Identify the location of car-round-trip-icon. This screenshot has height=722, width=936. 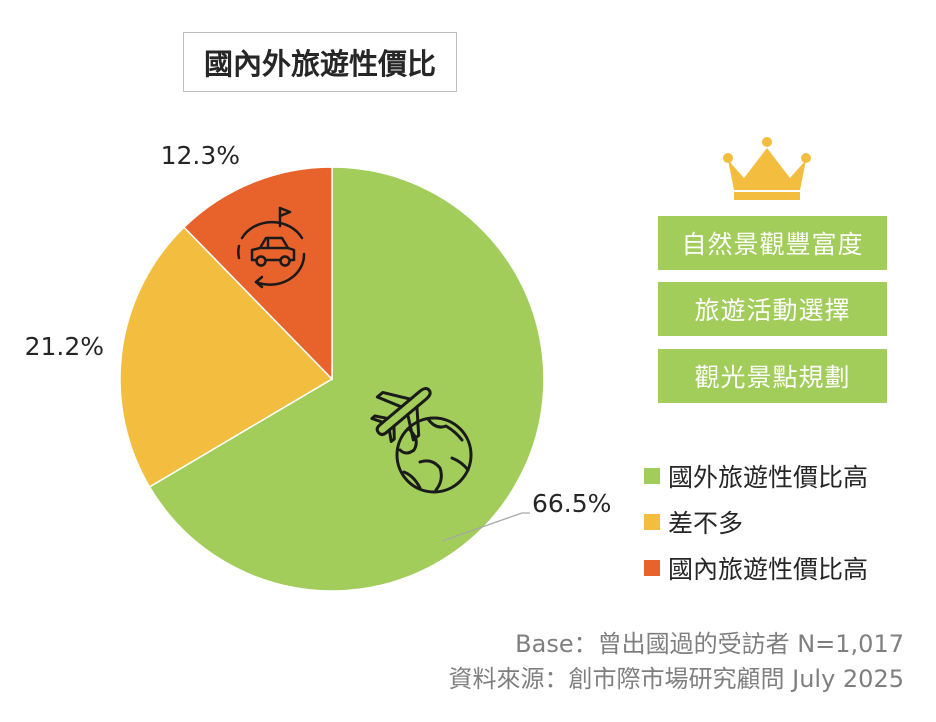
(271, 247).